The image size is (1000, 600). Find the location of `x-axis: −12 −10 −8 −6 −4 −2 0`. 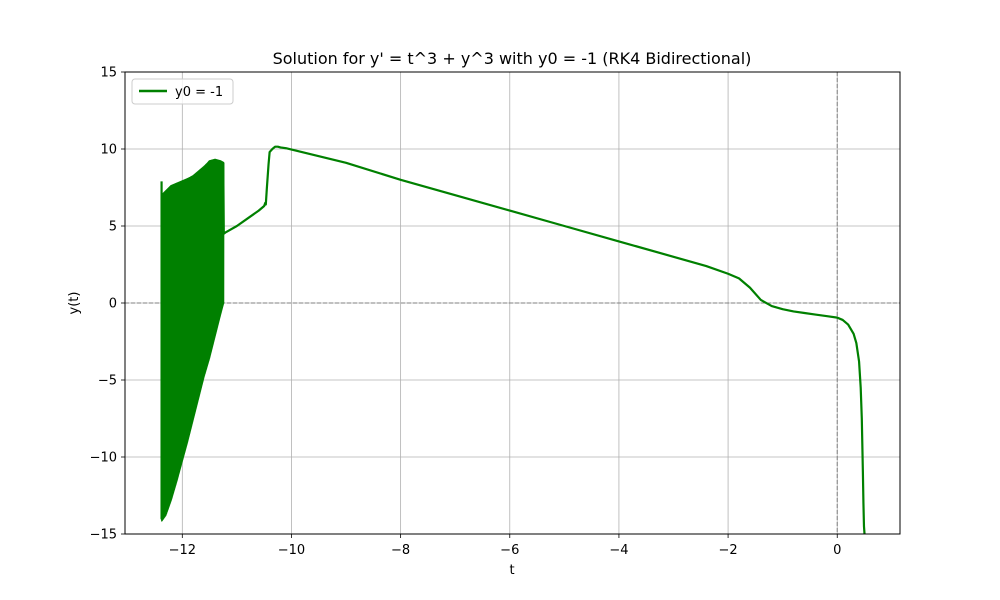

x-axis: −12 −10 −8 −6 −4 −2 0 is located at coordinates (505, 546).